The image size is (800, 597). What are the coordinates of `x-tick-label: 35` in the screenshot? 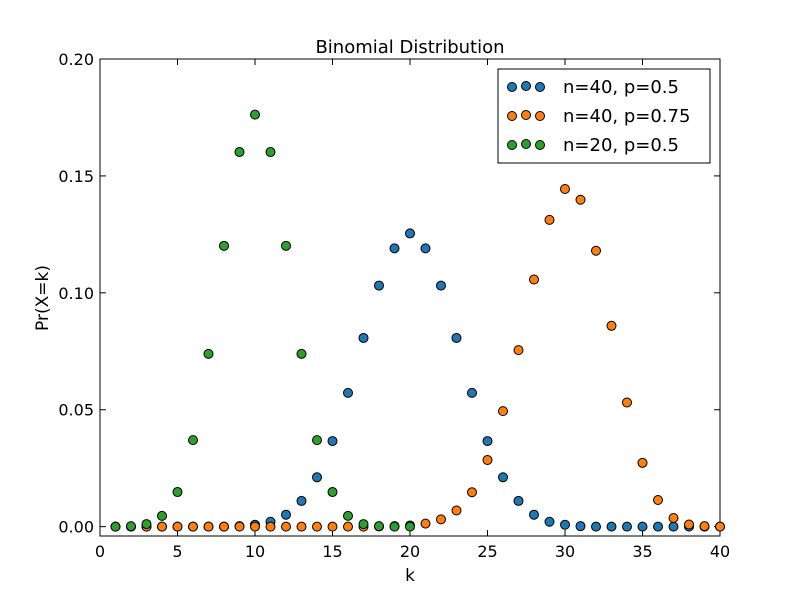 It's located at (642, 551).